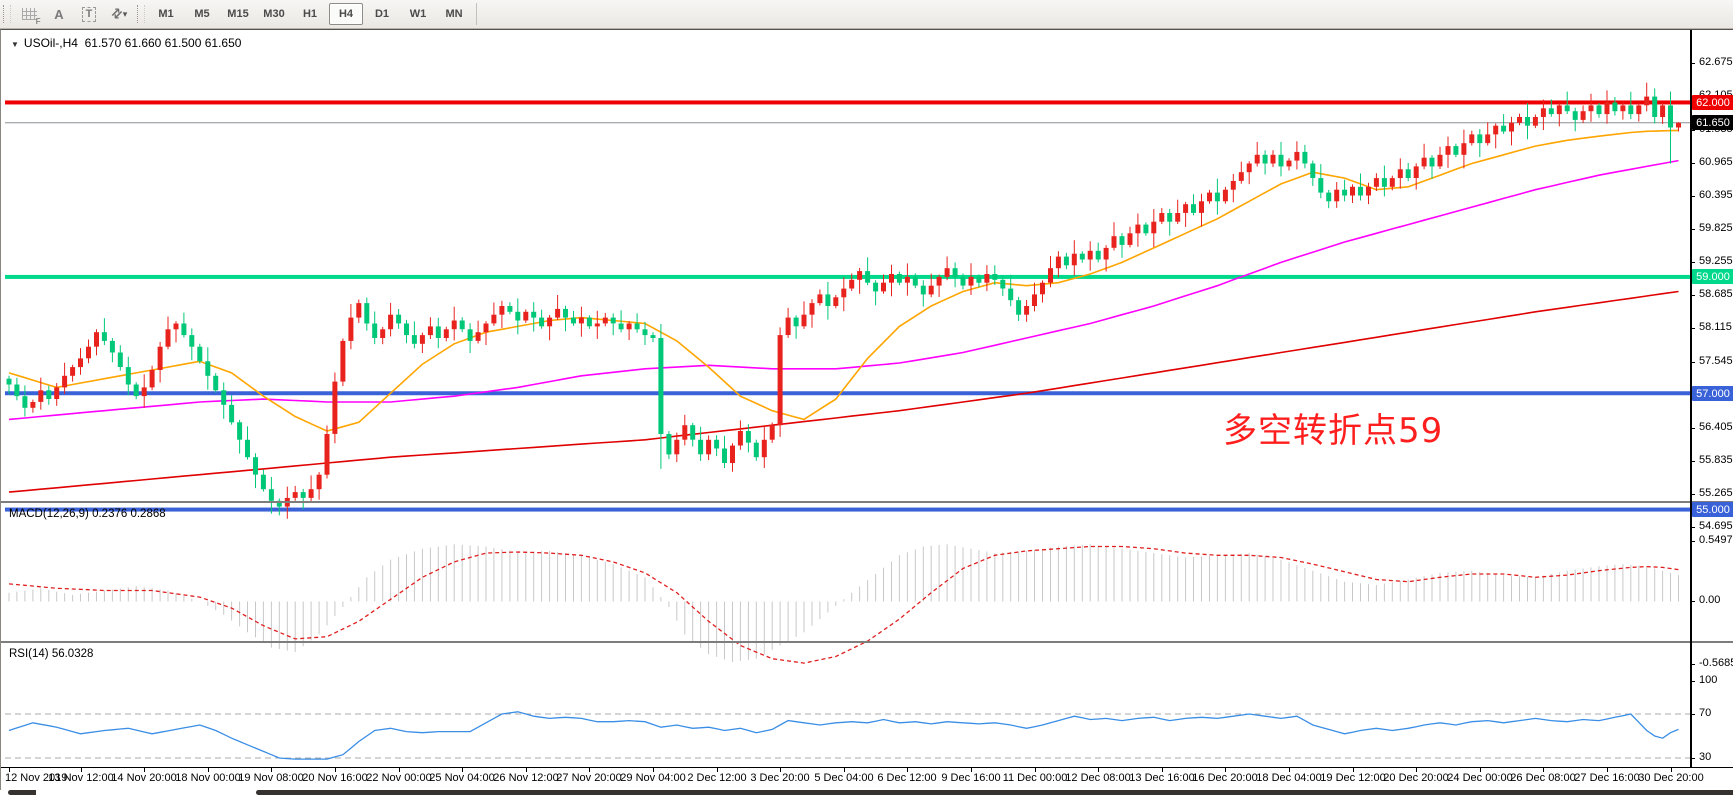  What do you see at coordinates (1712, 509) in the screenshot?
I see `level-price-label-55.000: 55.000` at bounding box center [1712, 509].